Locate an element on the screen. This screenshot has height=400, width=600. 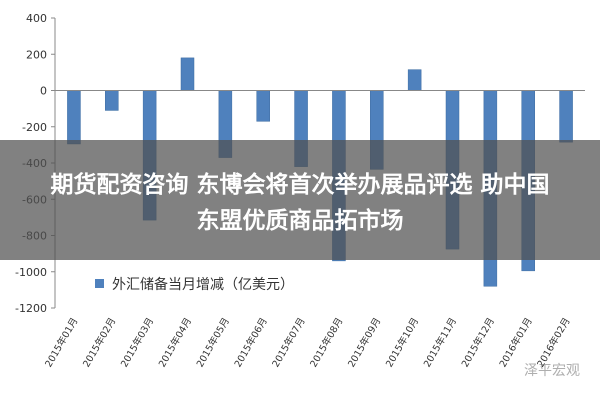
x-tick-label: 2015年07月 is located at coordinates (289, 343).